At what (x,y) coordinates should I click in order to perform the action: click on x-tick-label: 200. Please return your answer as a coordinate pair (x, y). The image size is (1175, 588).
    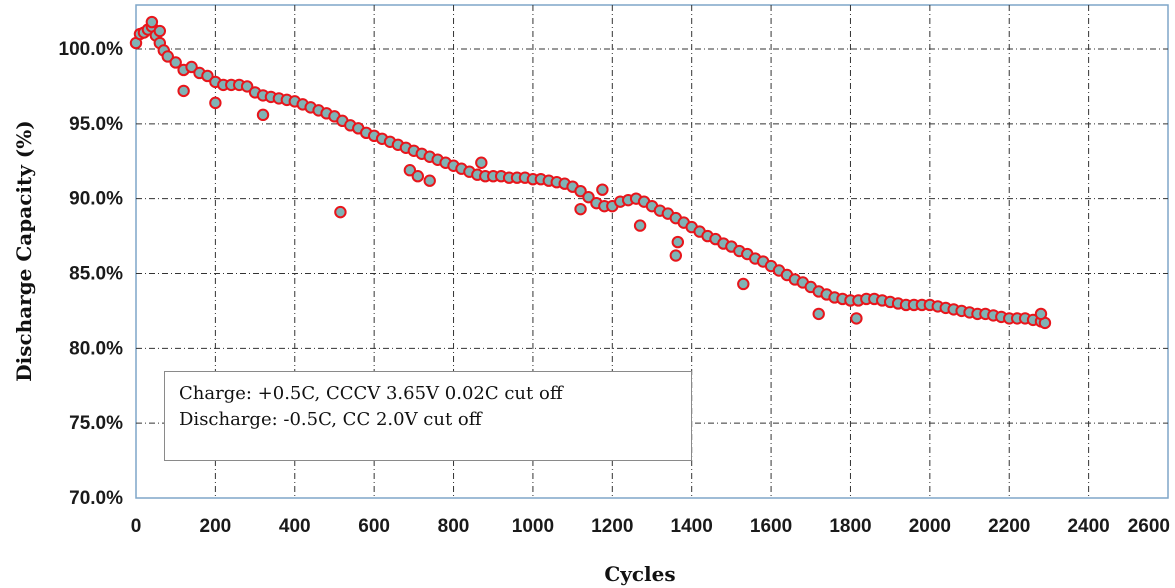
    Looking at the image, I should click on (216, 526).